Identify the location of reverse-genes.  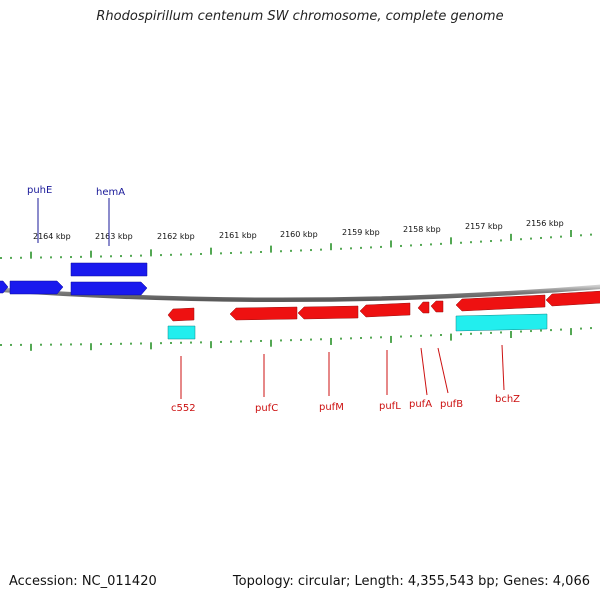
(383, 306).